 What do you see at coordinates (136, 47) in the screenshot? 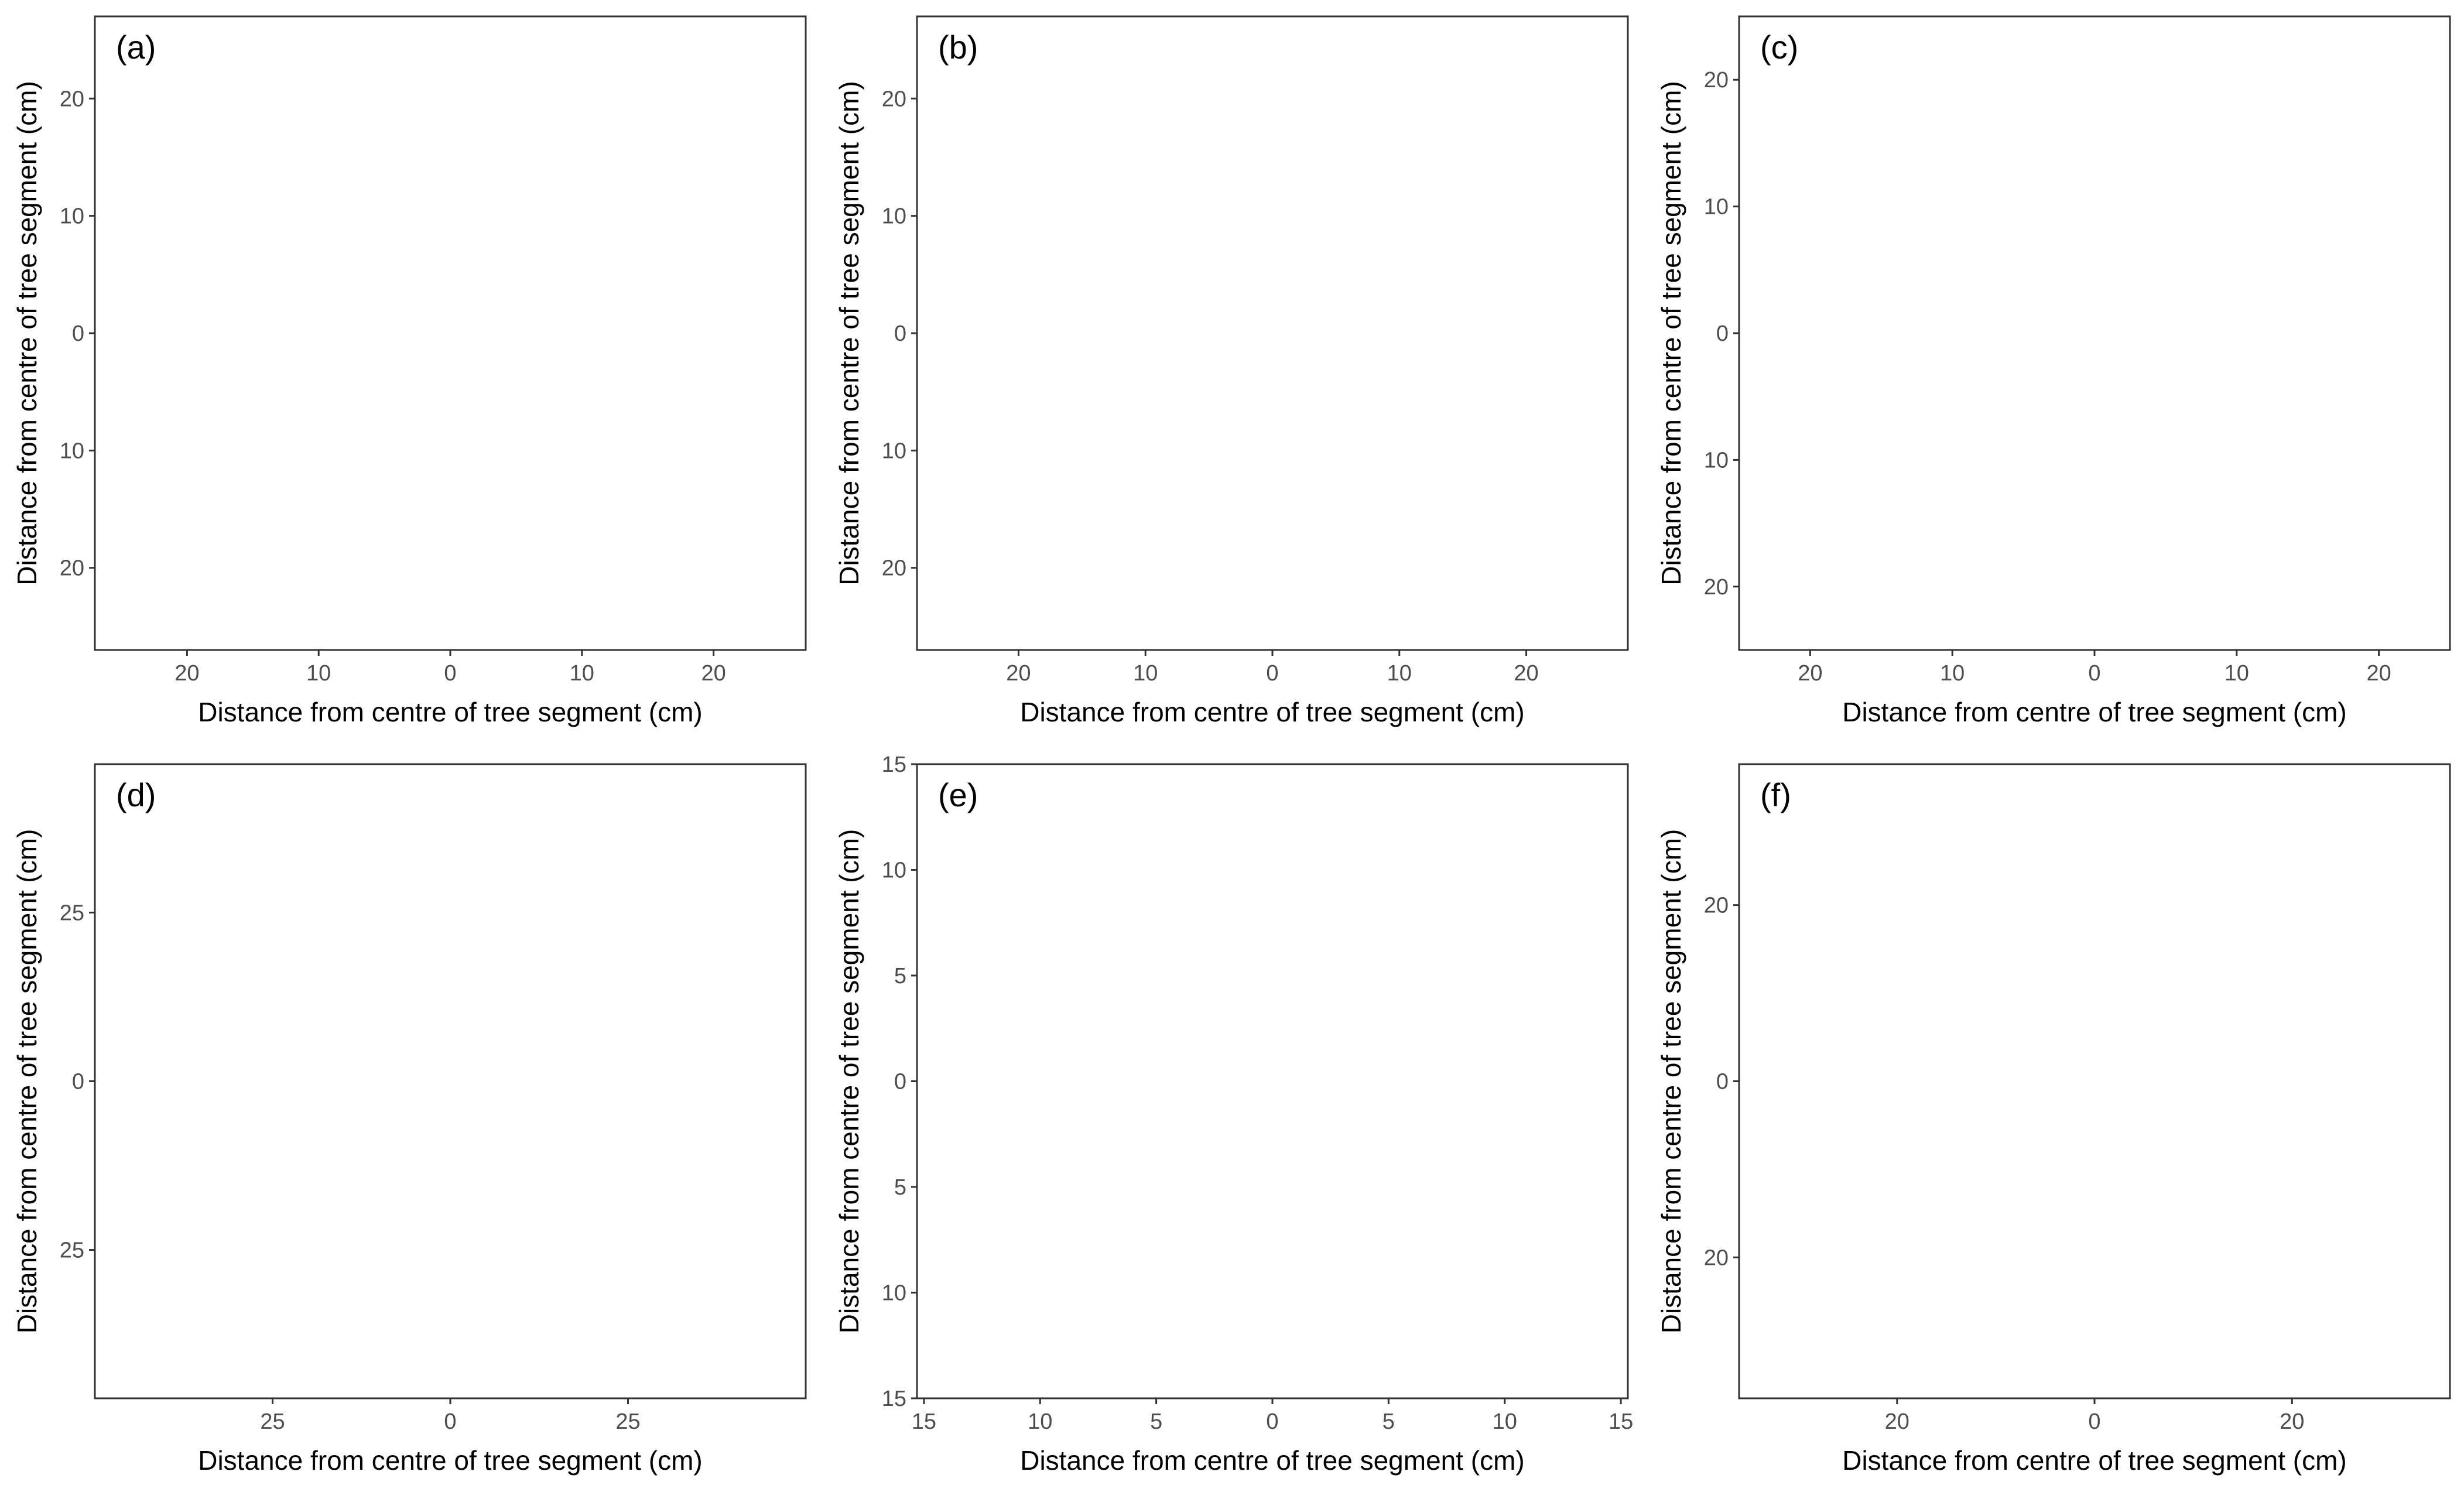
I see `panel-tag: (a)` at bounding box center [136, 47].